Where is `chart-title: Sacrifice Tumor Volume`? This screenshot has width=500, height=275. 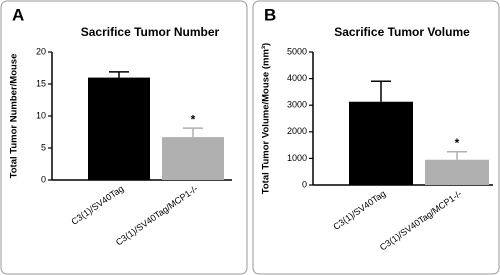 chart-title: Sacrifice Tumor Volume is located at coordinates (402, 32).